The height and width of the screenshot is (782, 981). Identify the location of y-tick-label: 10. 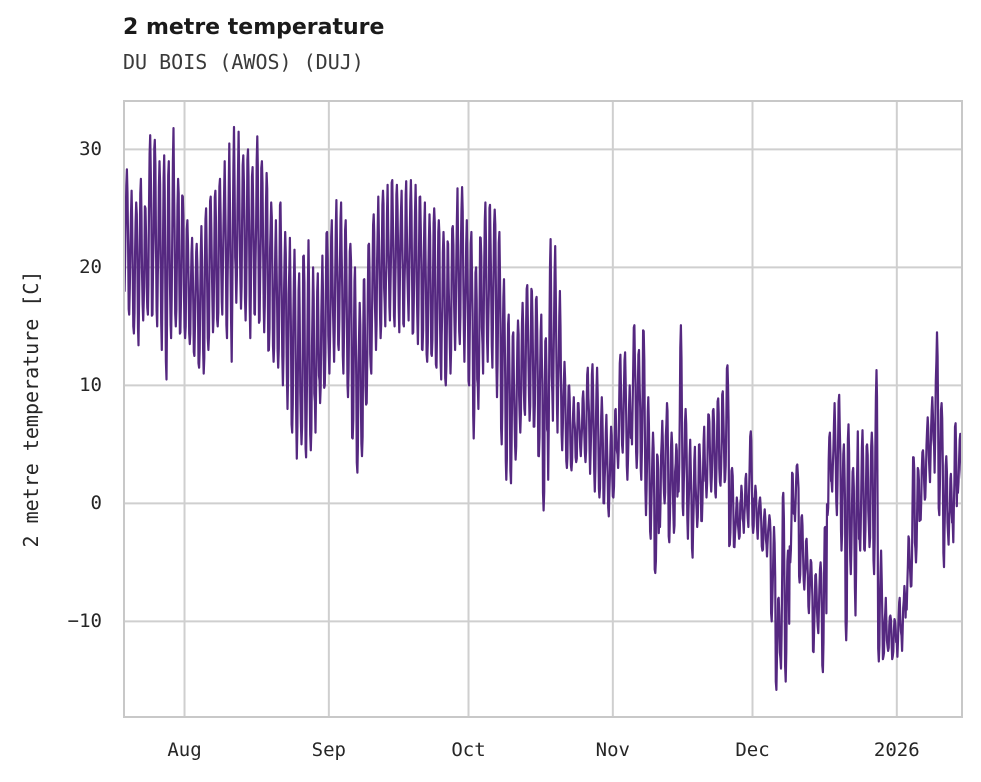
(90, 385).